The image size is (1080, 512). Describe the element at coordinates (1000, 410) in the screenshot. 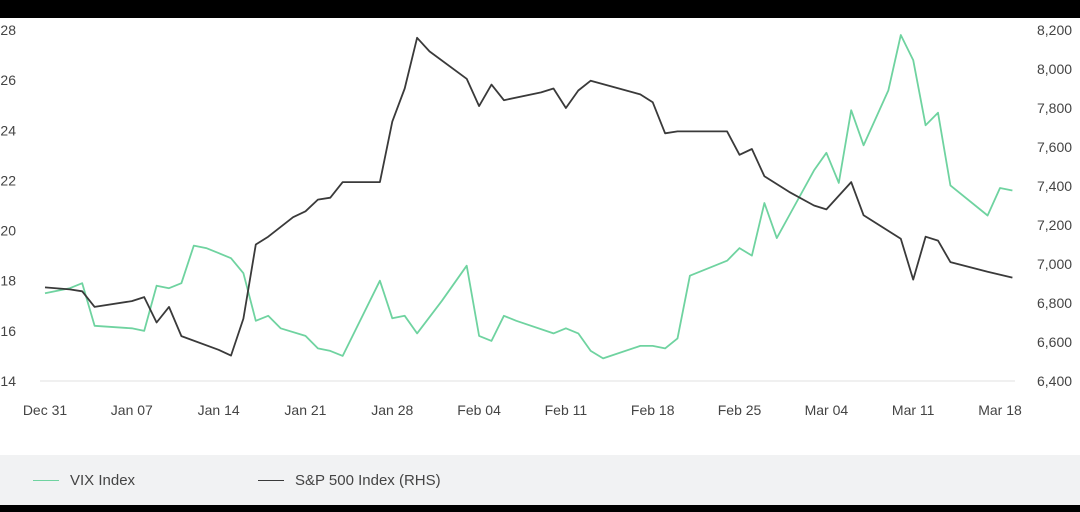

I see `x-axis-tick-label: Mar 18` at that location.